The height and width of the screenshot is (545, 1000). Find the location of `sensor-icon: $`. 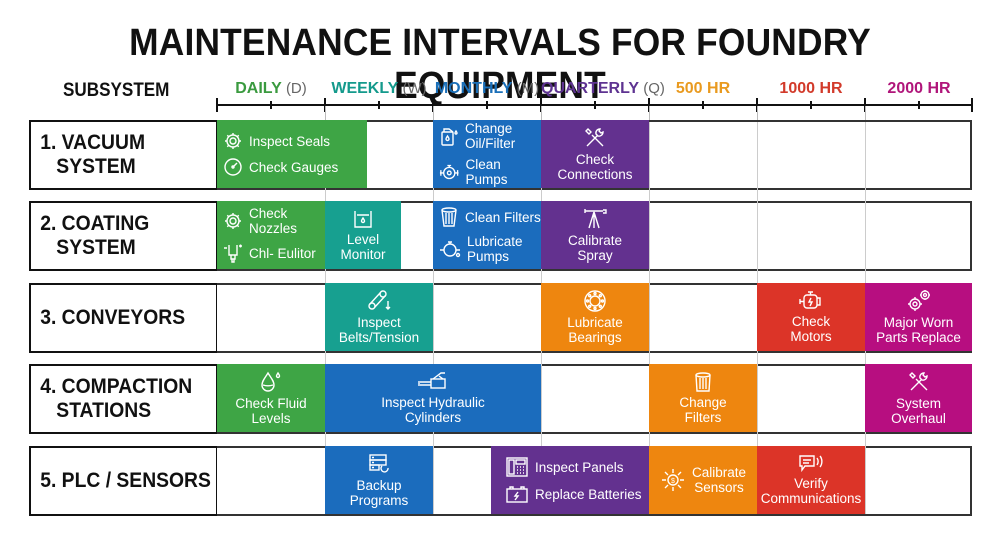

sensor-icon: $ is located at coordinates (672, 480).